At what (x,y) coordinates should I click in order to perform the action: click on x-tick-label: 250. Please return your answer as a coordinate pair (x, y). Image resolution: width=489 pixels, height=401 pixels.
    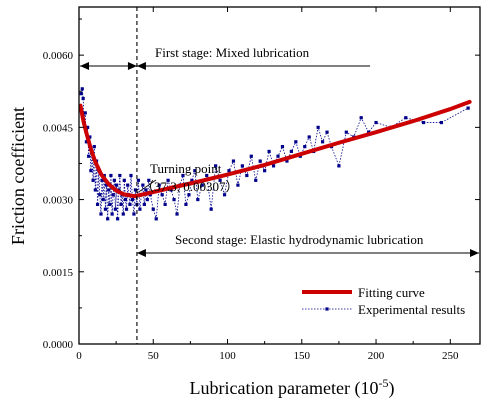
    Looking at the image, I should click on (450, 356).